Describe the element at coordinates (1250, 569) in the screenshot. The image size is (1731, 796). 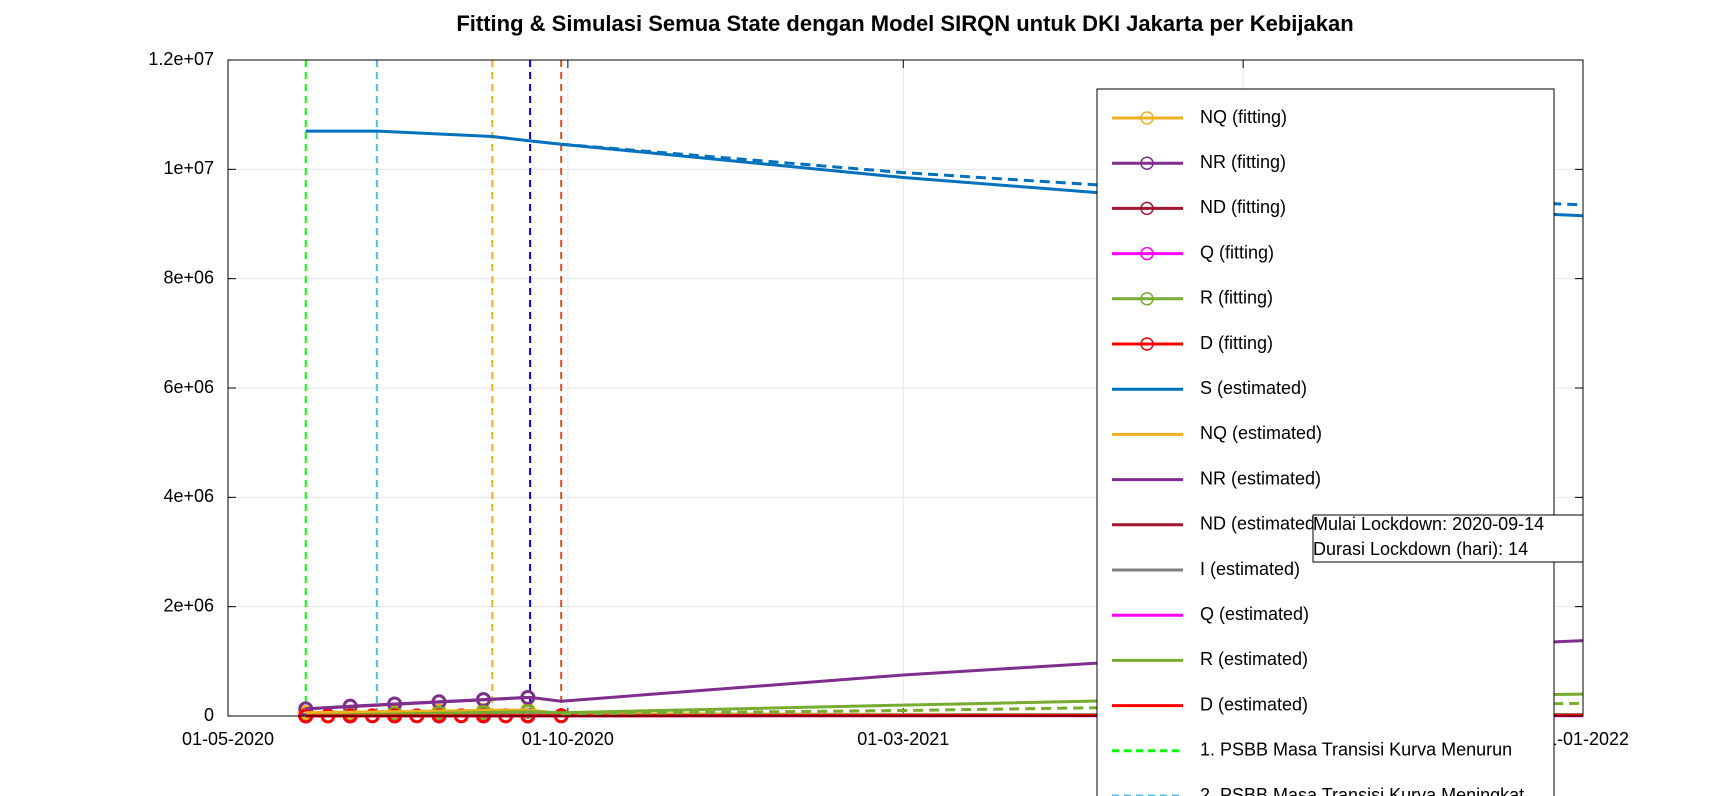
I see `legend-label: I (estimated)` at that location.